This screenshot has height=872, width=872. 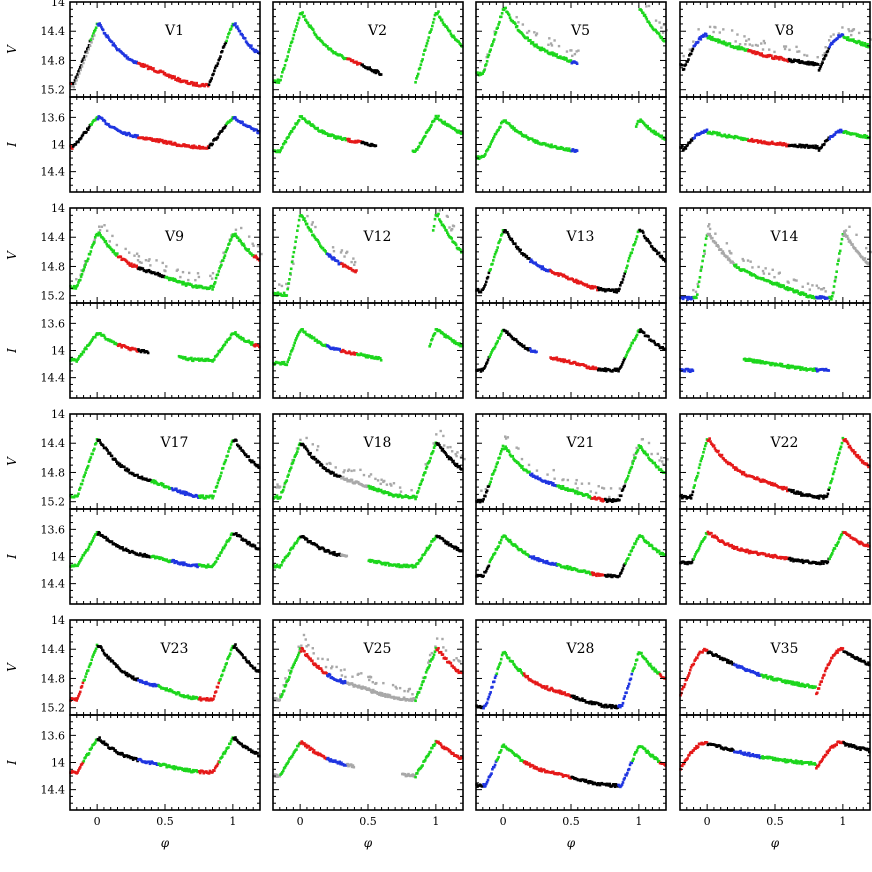 I want to click on v8-i-points, so click(x=775, y=140).